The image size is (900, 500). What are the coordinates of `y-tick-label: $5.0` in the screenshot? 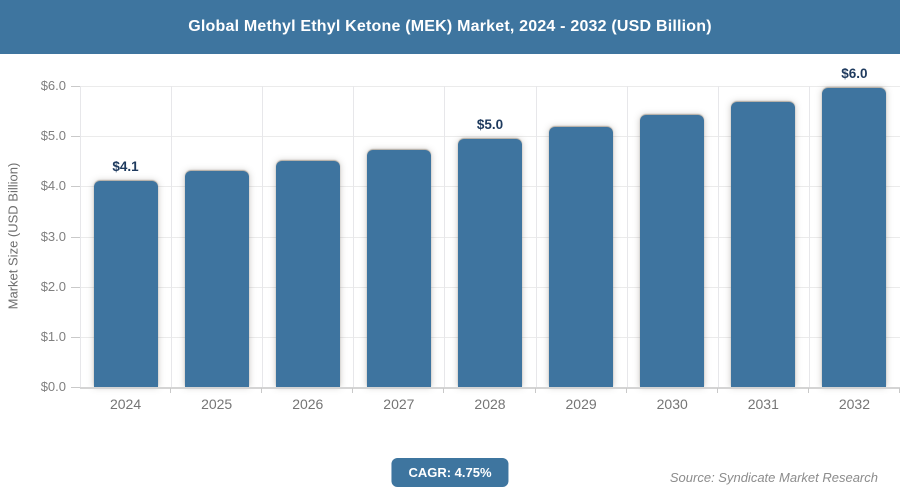 It's located at (53, 136).